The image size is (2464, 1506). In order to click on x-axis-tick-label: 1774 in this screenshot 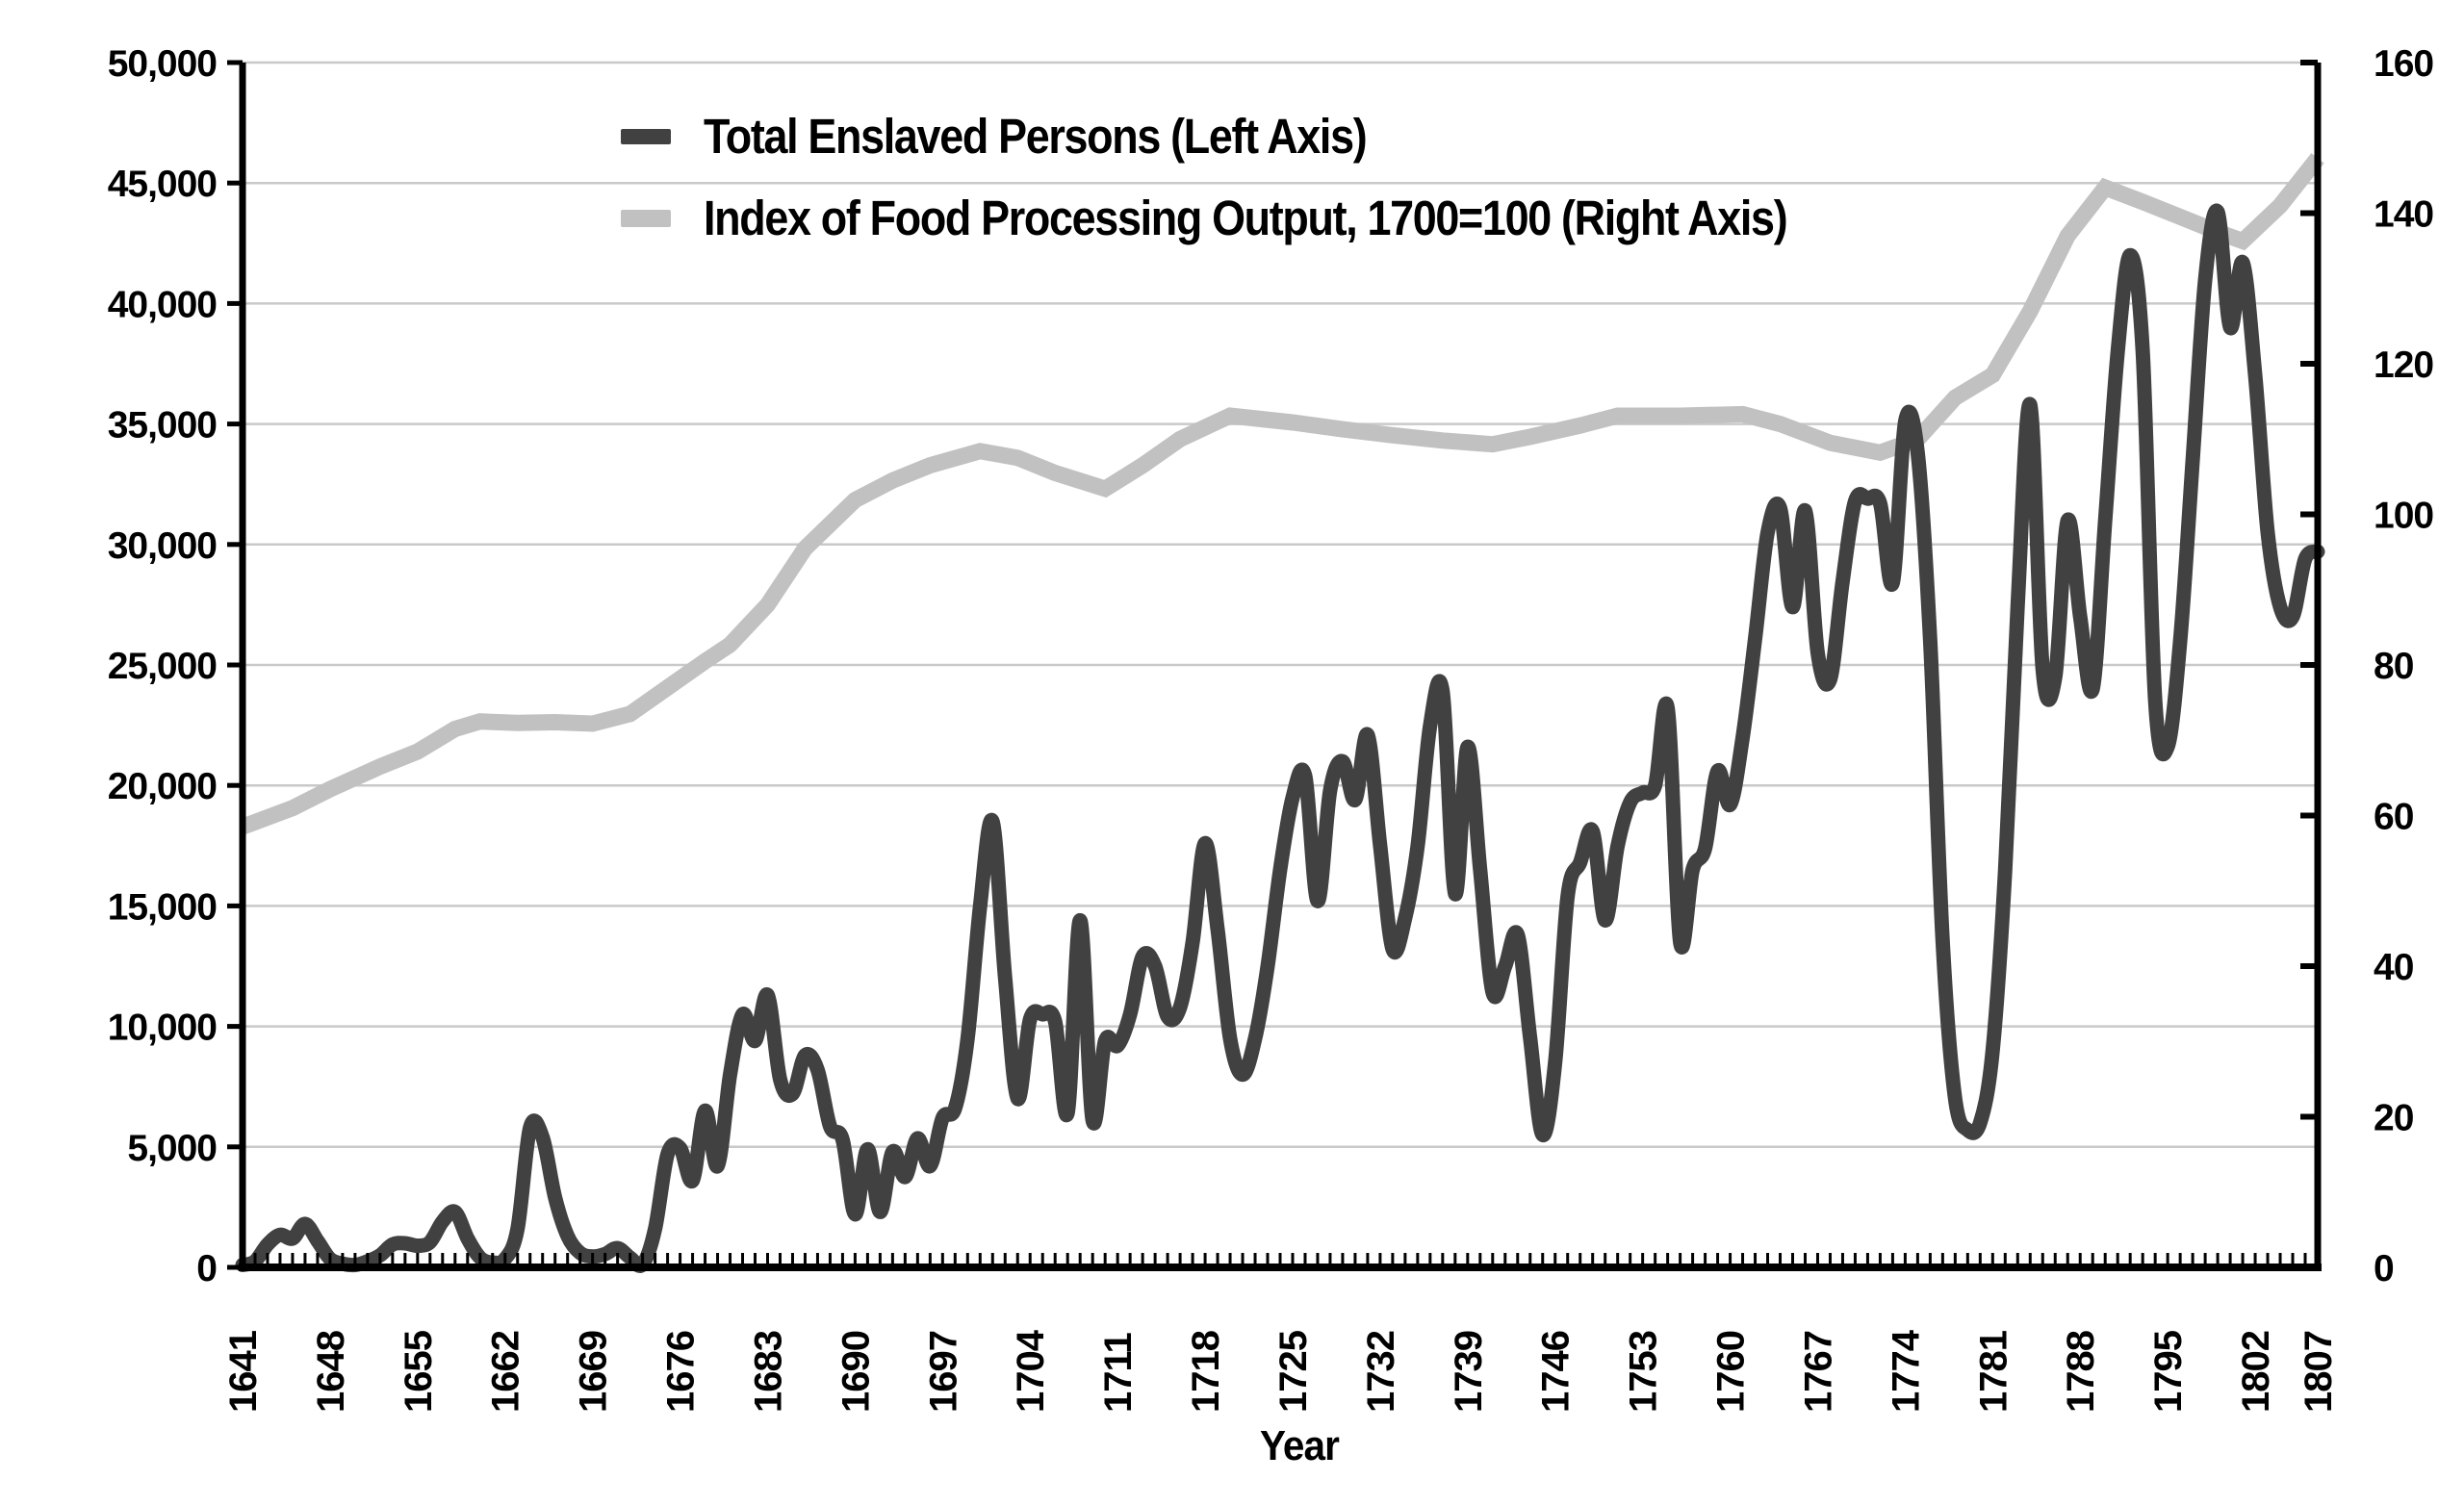, I will do `click(1906, 1371)`.